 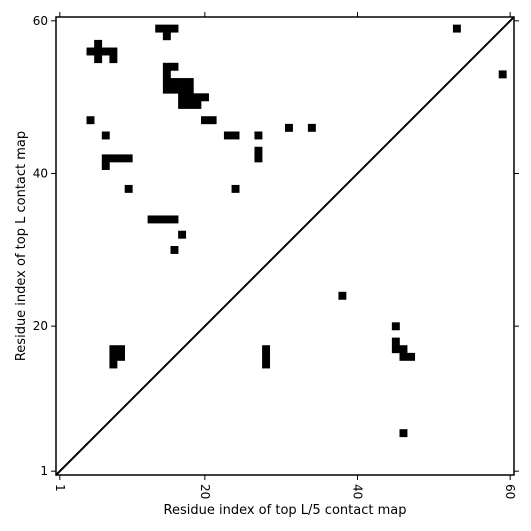 What do you see at coordinates (40, 326) in the screenshot?
I see `y-tick-label: 20` at bounding box center [40, 326].